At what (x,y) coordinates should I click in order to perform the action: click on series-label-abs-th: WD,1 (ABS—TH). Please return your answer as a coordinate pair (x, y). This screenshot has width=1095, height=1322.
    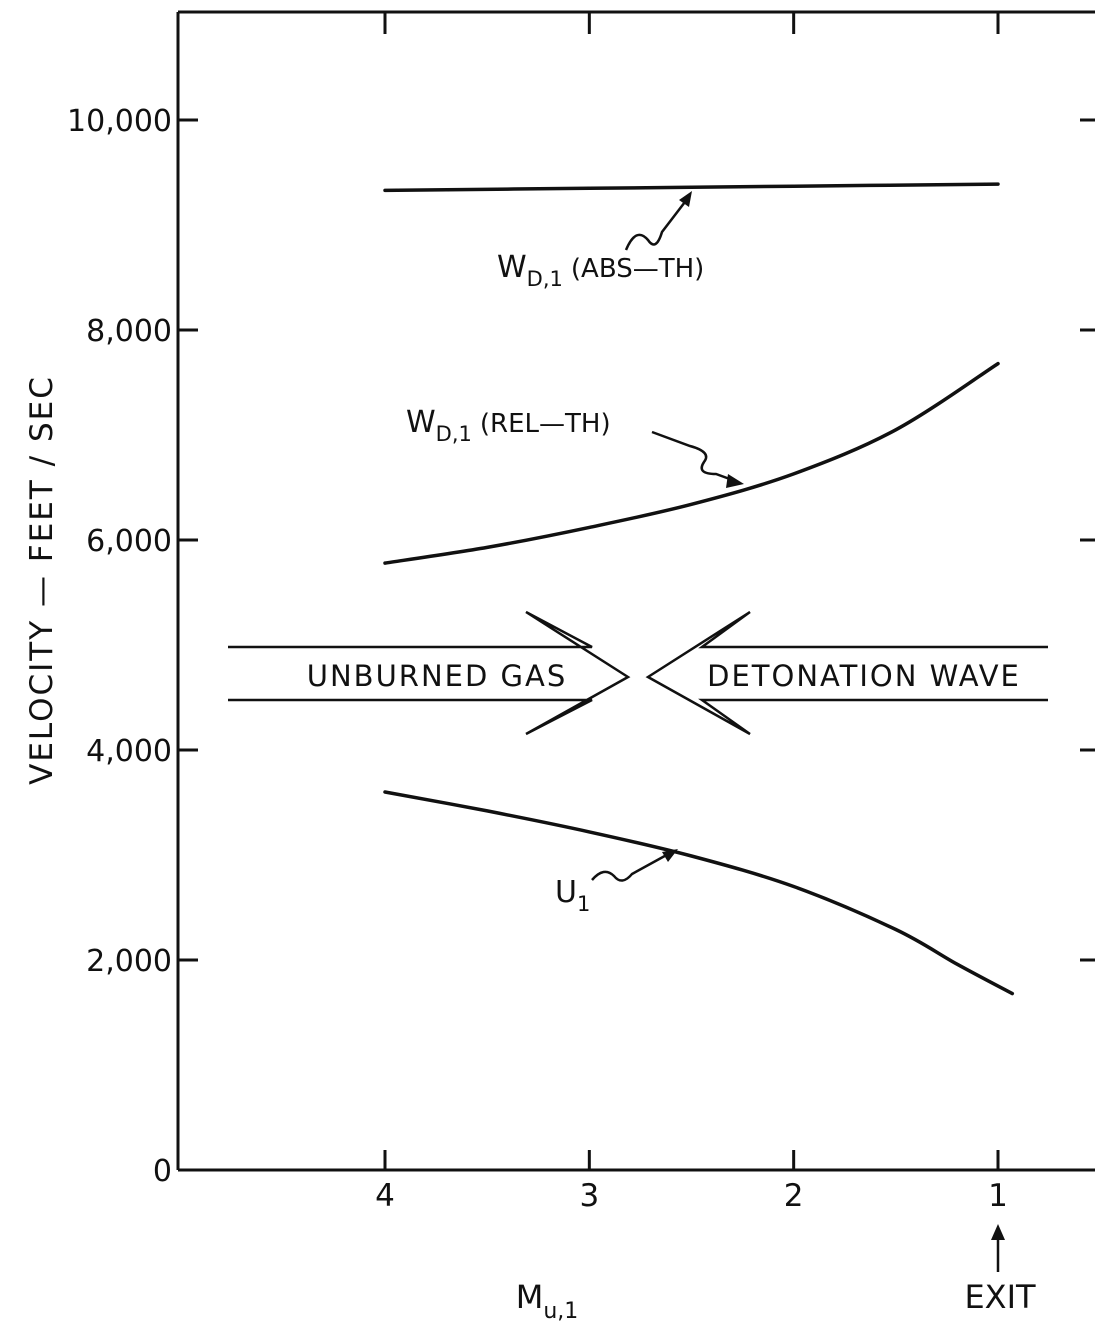
    Looking at the image, I should click on (600, 241).